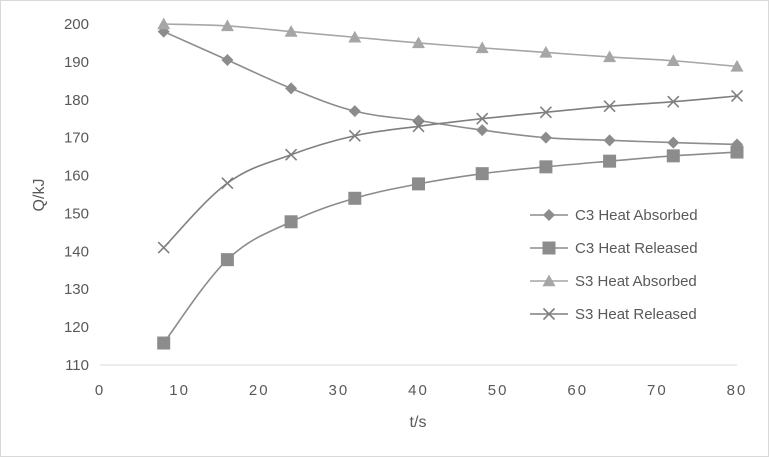 Image resolution: width=769 pixels, height=457 pixels. I want to click on legend-item: S3 Heat Released, so click(613, 314).